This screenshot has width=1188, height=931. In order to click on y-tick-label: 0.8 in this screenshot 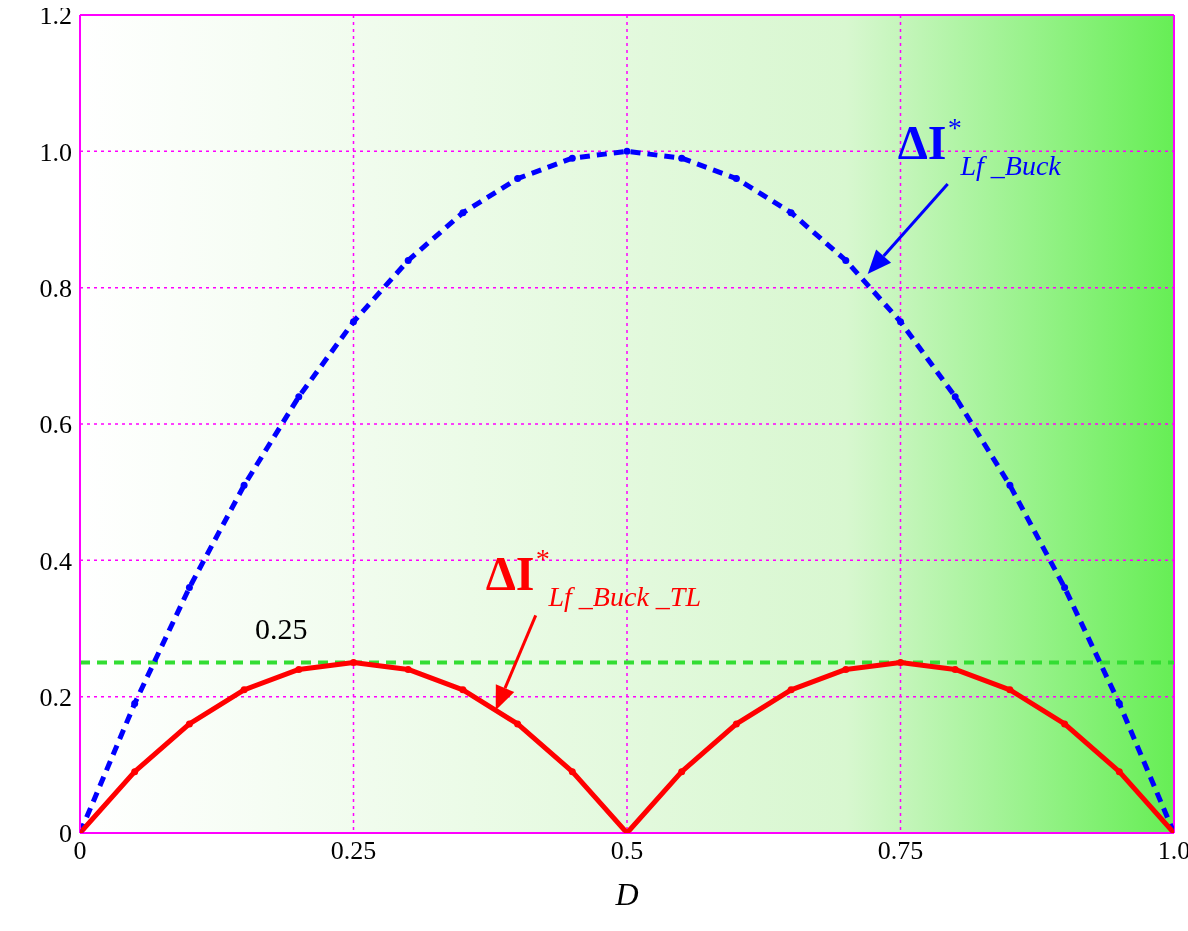, I will do `click(55, 288)`.